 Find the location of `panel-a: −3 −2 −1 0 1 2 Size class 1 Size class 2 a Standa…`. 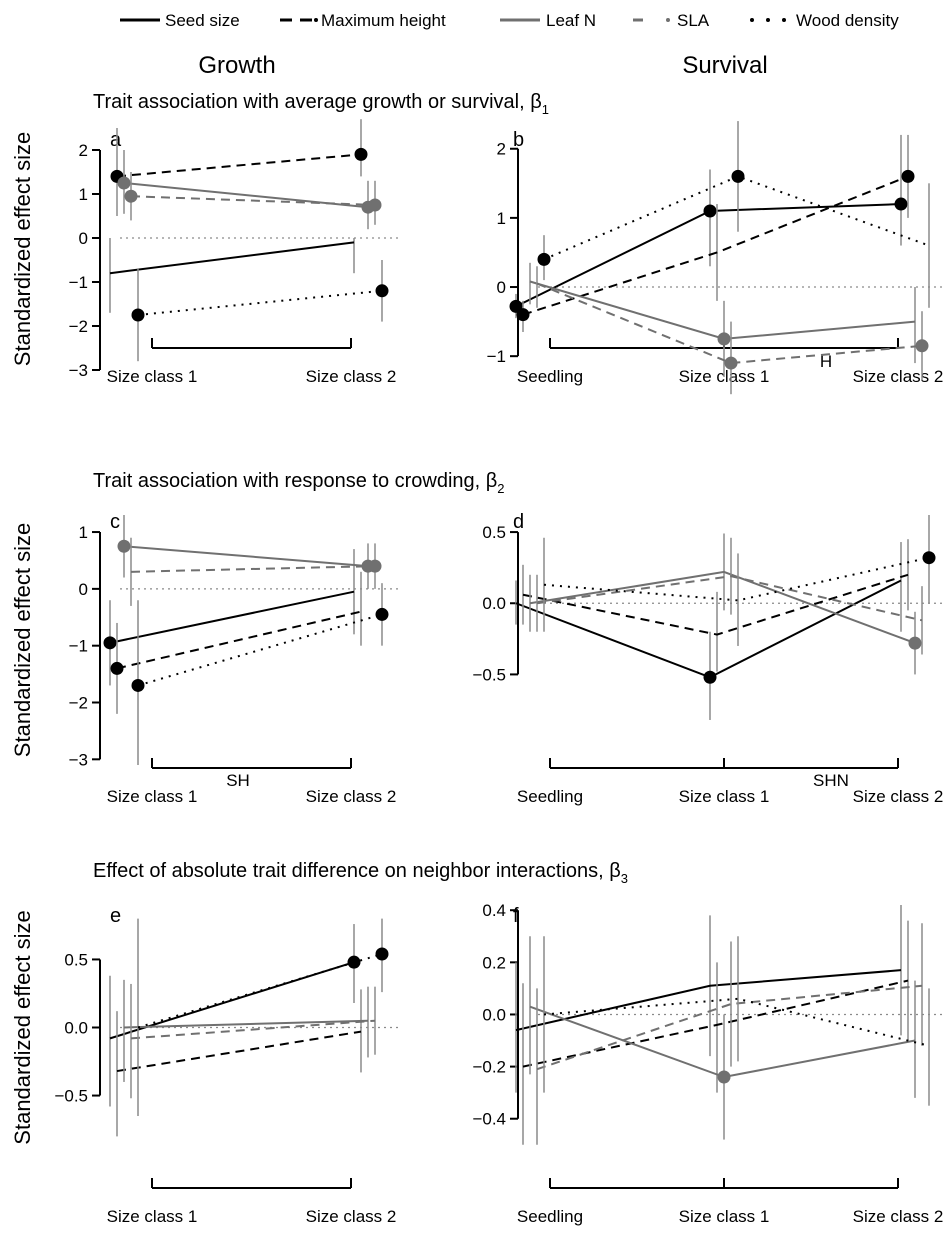

panel-a: −3 −2 −1 0 1 2 Size class 1 Size class 2 a Standa… is located at coordinates (205, 252).